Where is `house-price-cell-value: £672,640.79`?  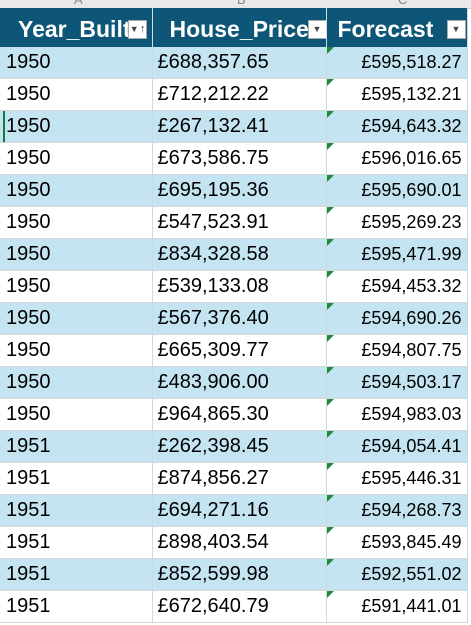 house-price-cell-value: £672,640.79 is located at coordinates (213, 606).